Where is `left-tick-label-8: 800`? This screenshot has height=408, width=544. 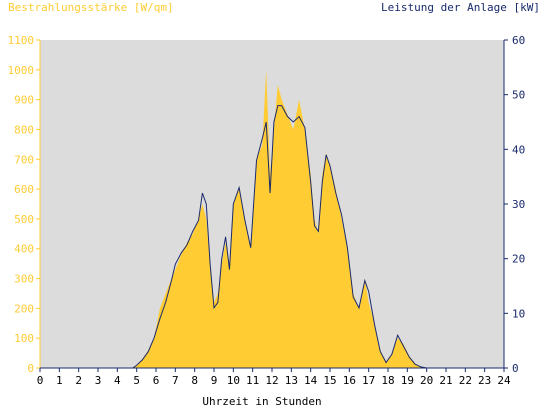
left-tick-label-8: 800 is located at coordinates (24, 129).